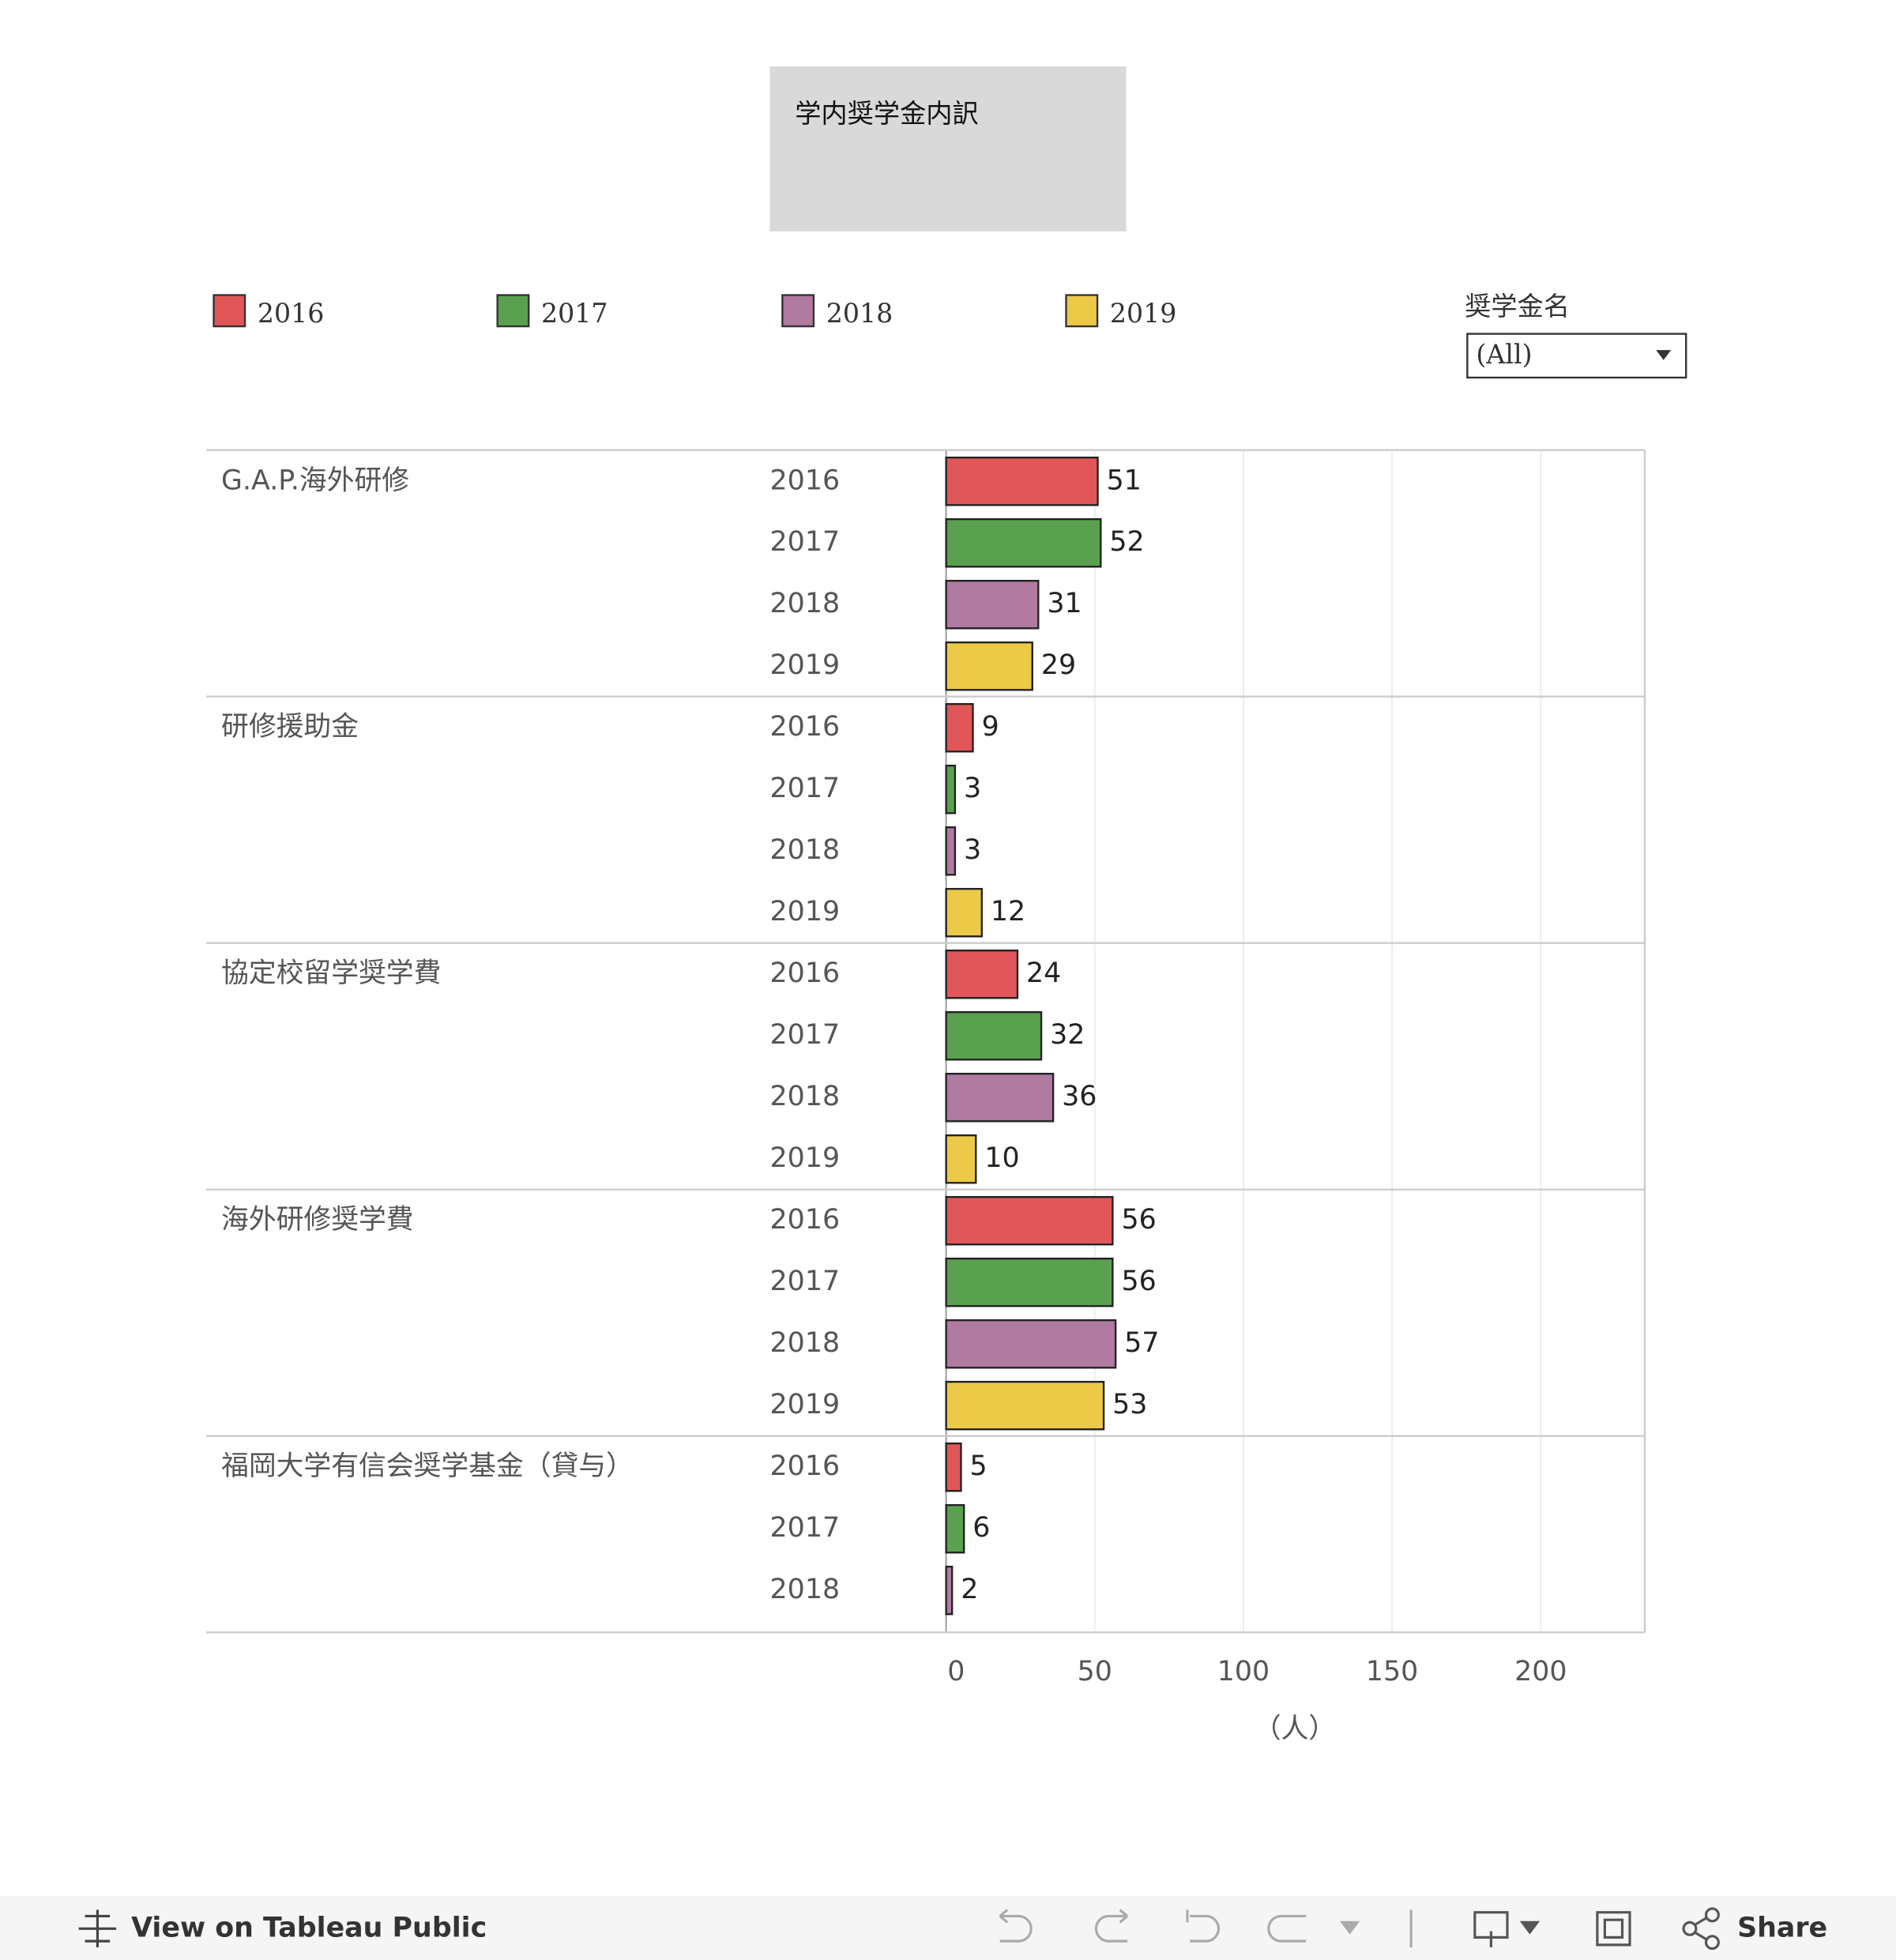 This screenshot has height=1960, width=1896. Describe the element at coordinates (948, 1928) in the screenshot. I see `toolbar` at that location.